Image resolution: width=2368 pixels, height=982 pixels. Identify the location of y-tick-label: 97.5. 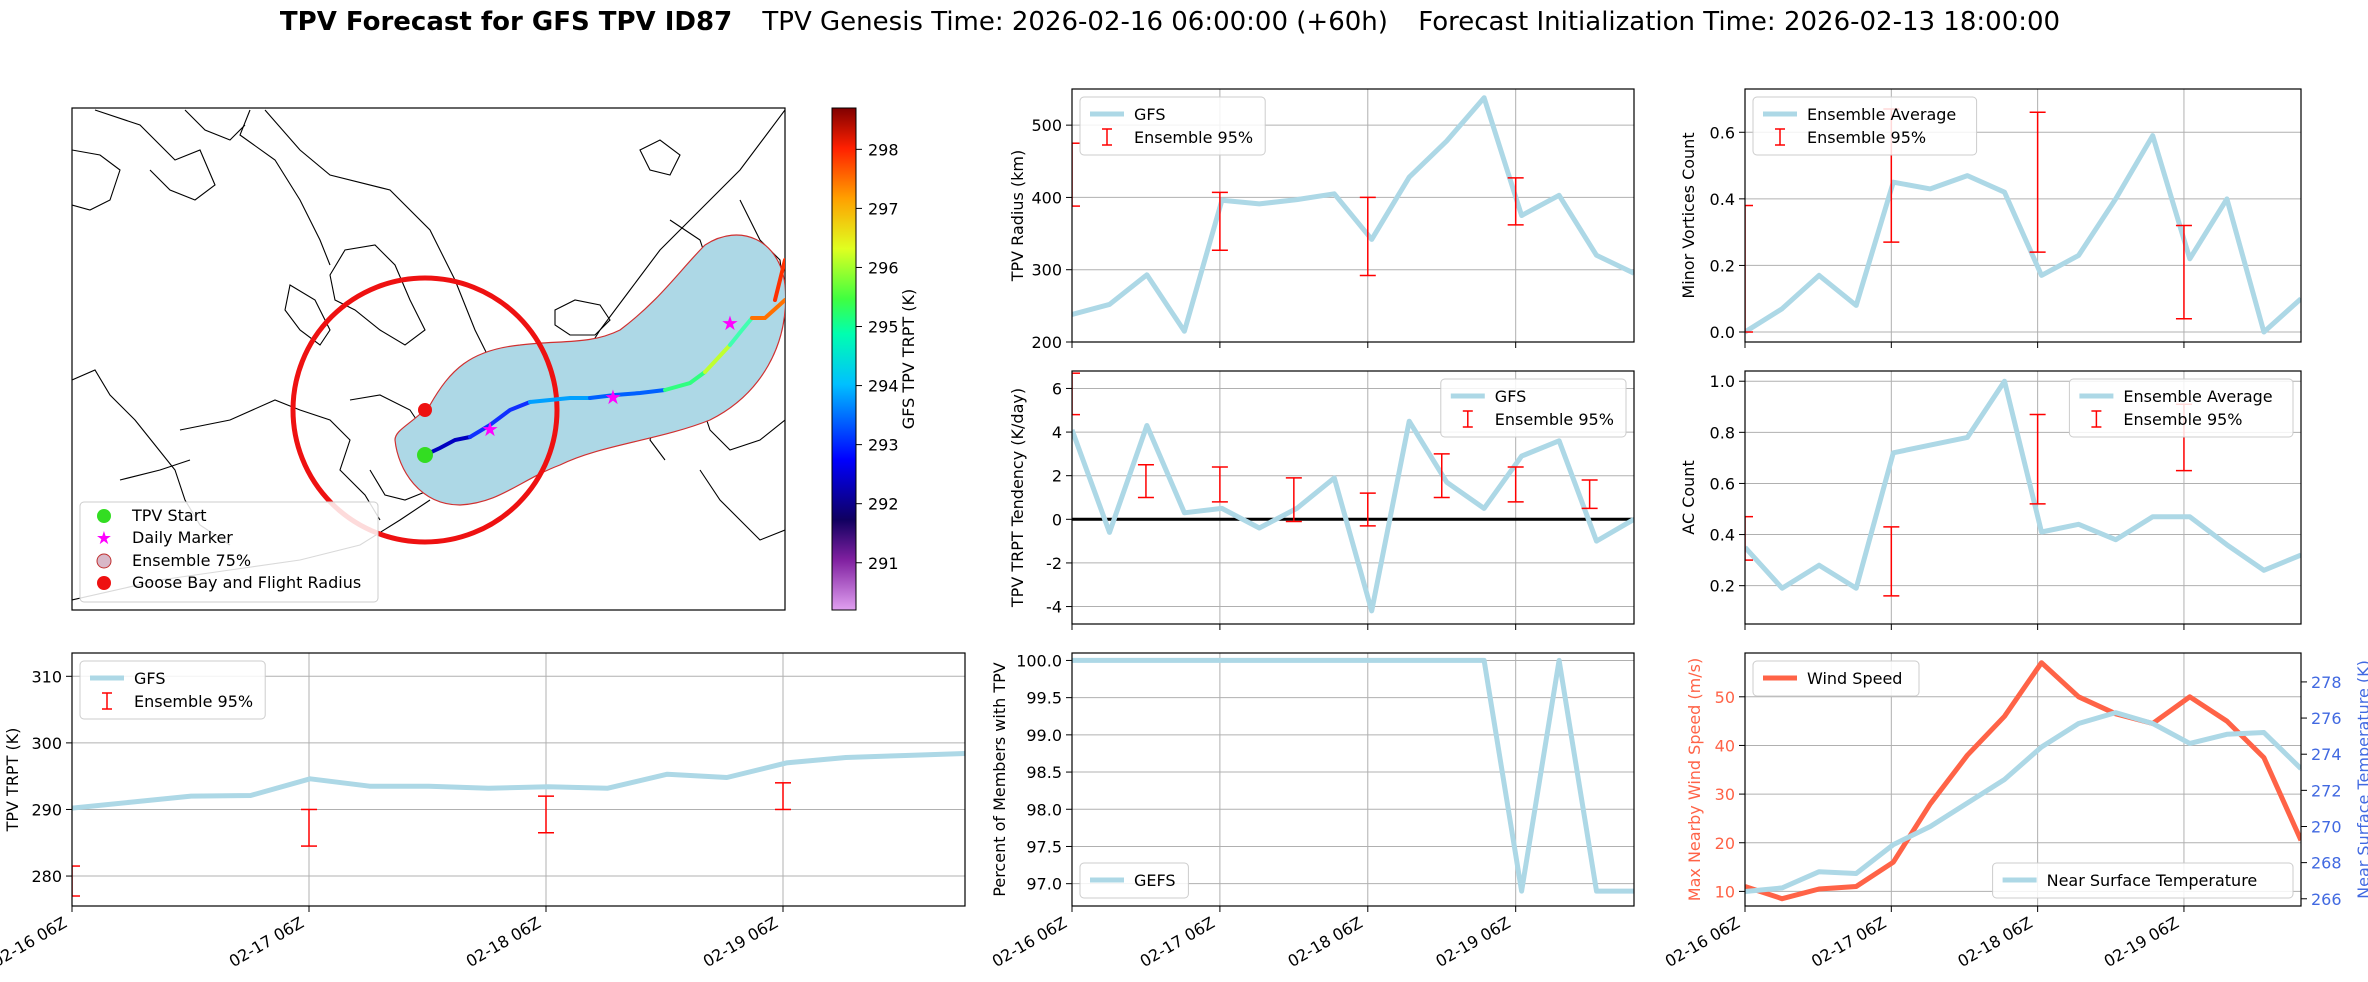
(1044, 846).